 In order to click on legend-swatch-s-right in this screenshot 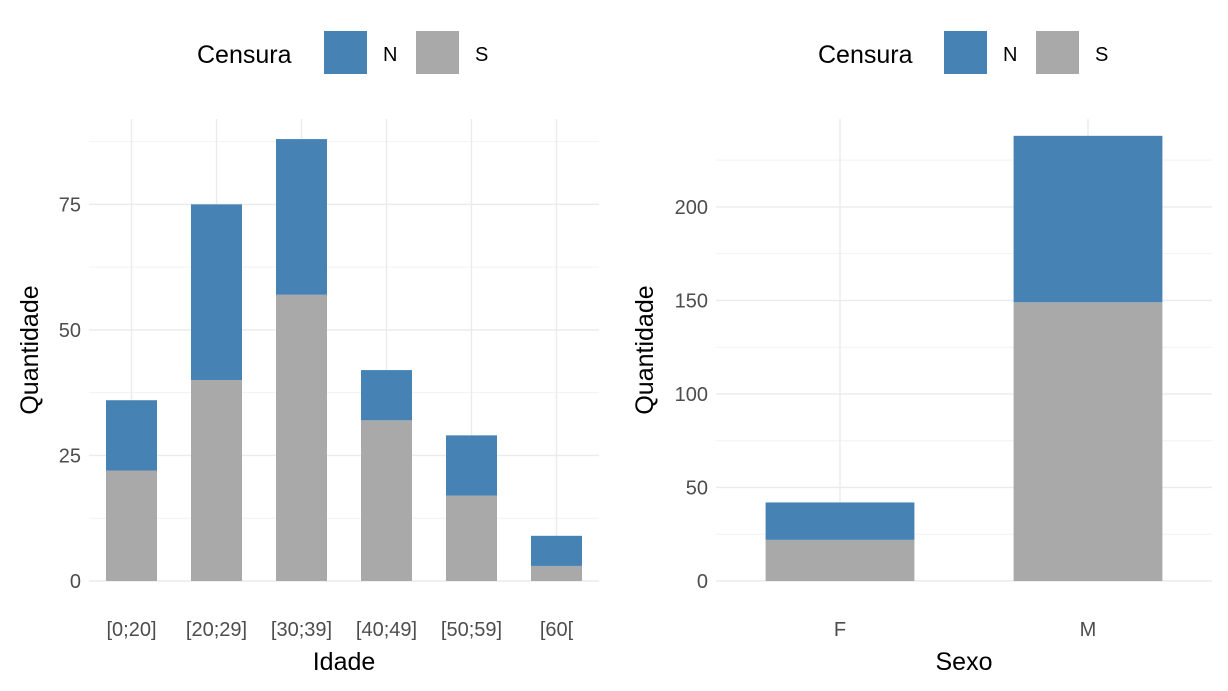, I will do `click(1057, 52)`.